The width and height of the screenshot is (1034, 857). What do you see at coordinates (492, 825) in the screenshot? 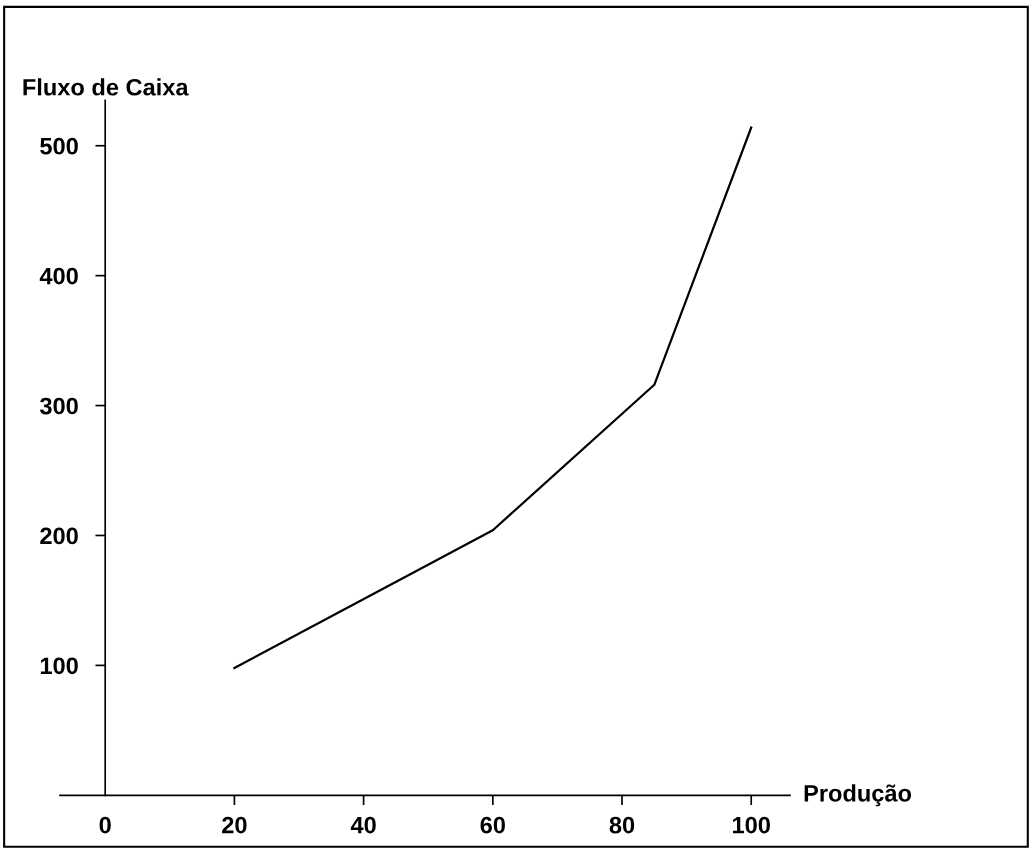
I see `x-tick-label: 60` at bounding box center [492, 825].